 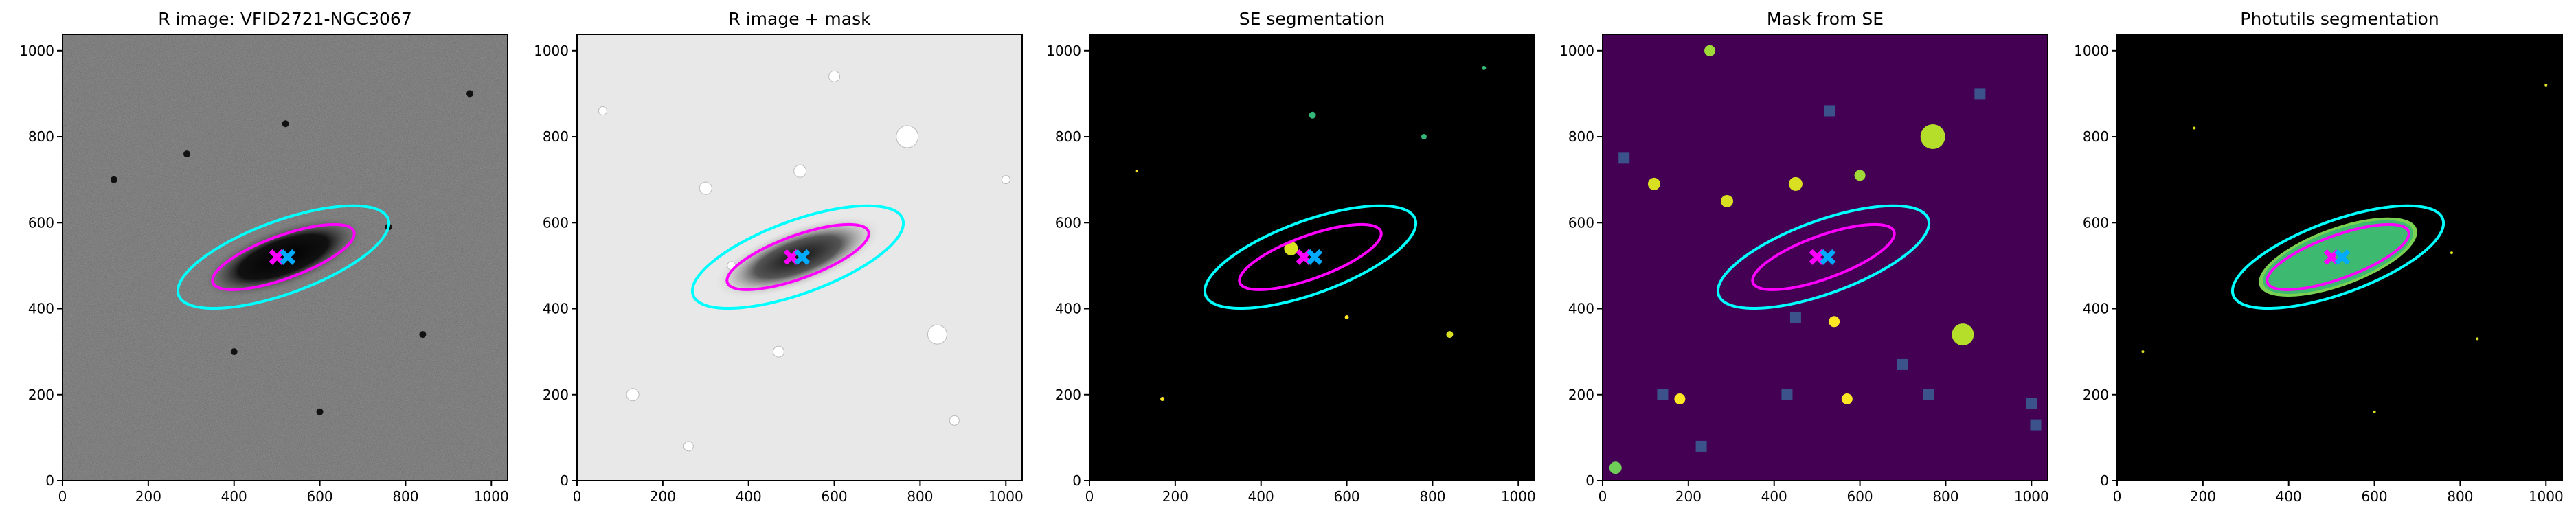 What do you see at coordinates (1312, 19) in the screenshot?
I see `panel-title: SE segmentation` at bounding box center [1312, 19].